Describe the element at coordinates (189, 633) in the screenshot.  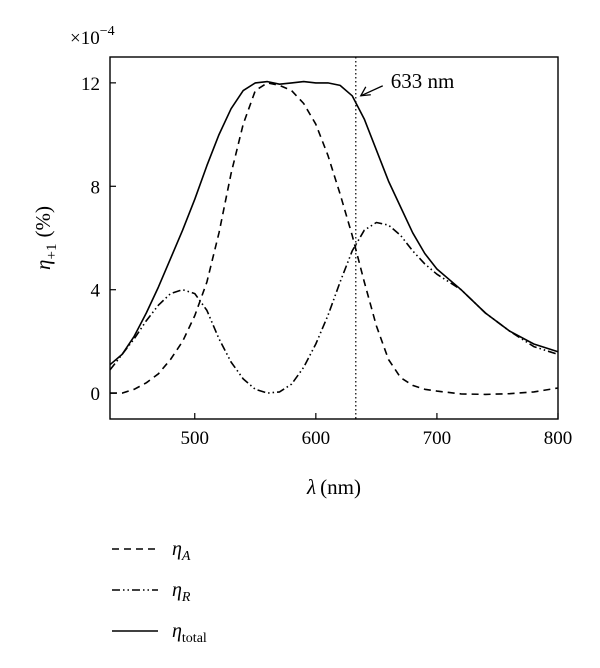
I see `legend-label-total: ηtotal` at that location.